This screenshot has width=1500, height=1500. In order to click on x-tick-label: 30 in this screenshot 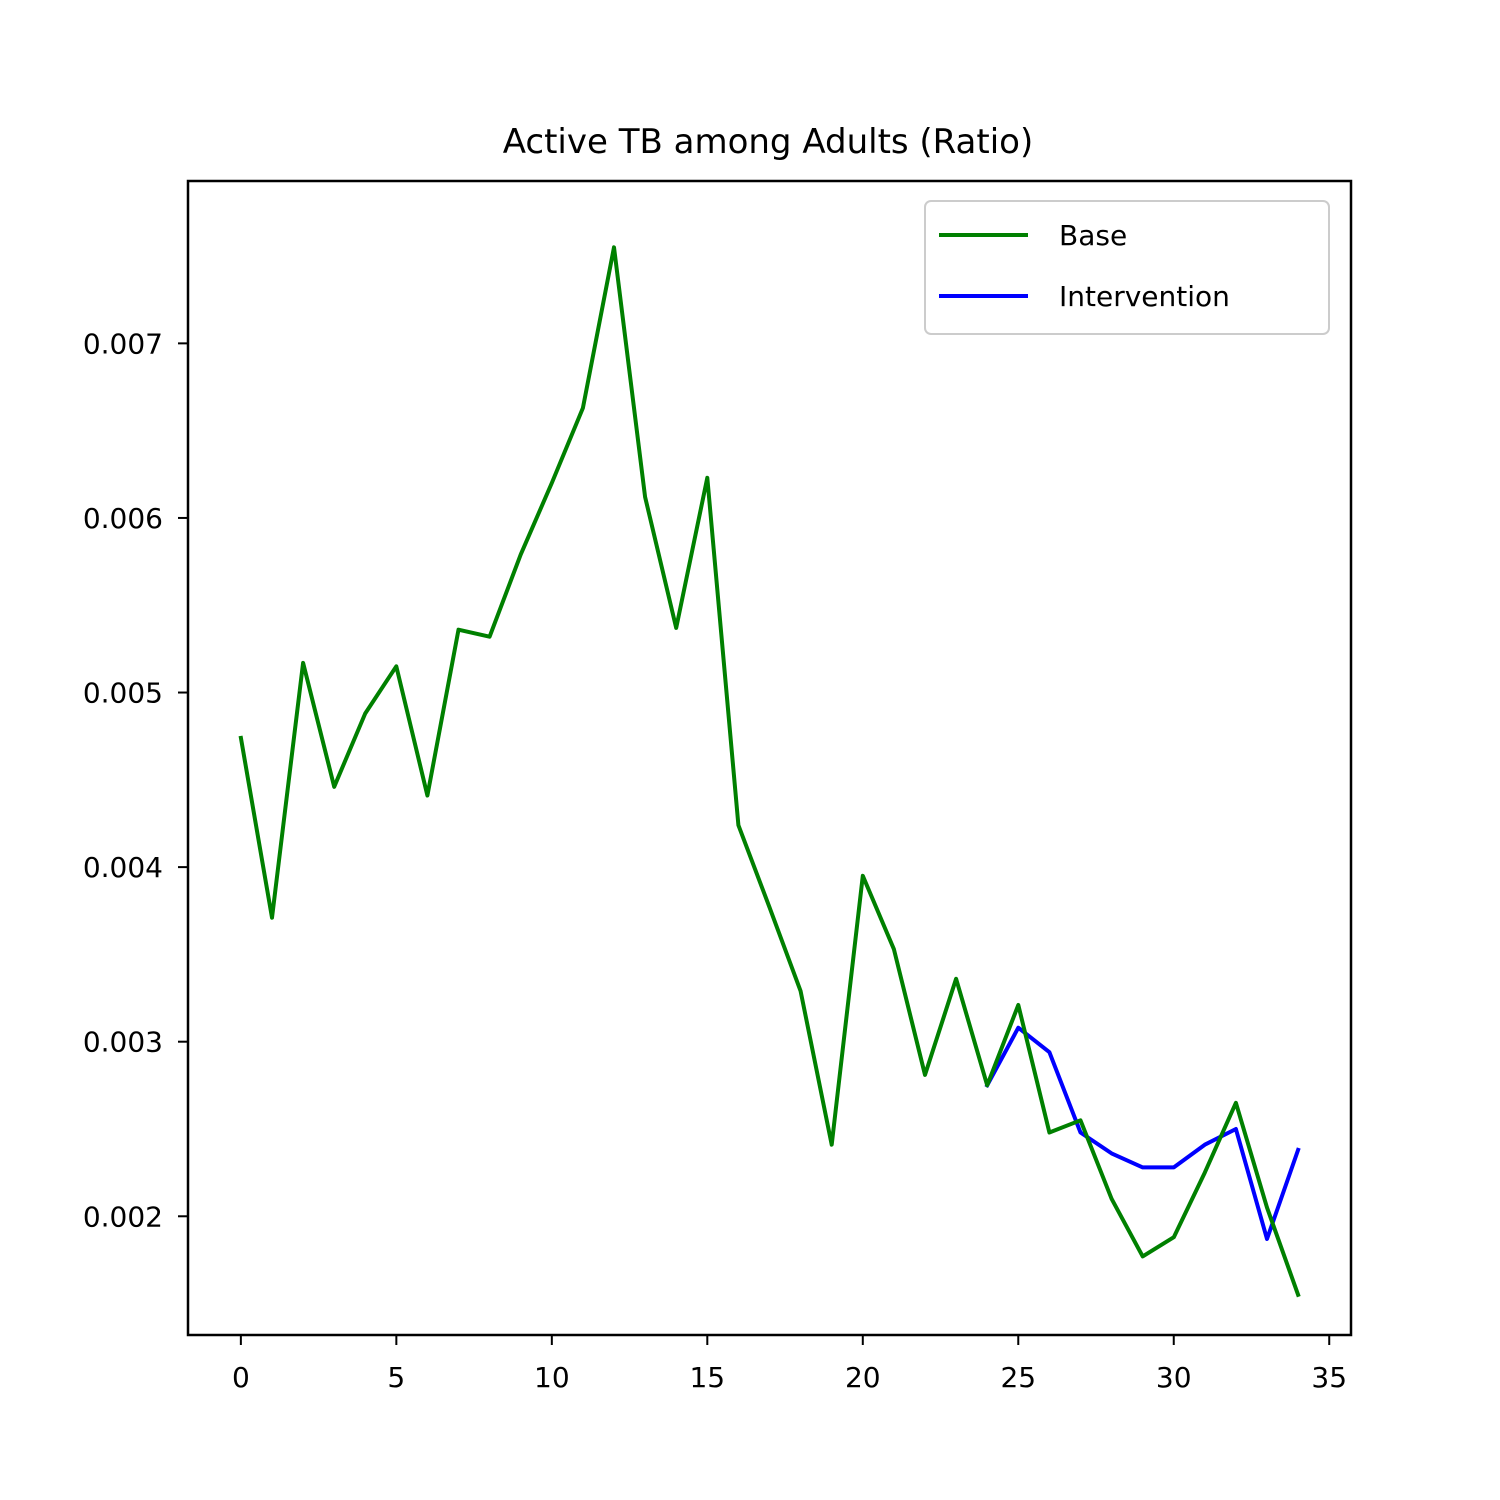, I will do `click(1174, 1377)`.